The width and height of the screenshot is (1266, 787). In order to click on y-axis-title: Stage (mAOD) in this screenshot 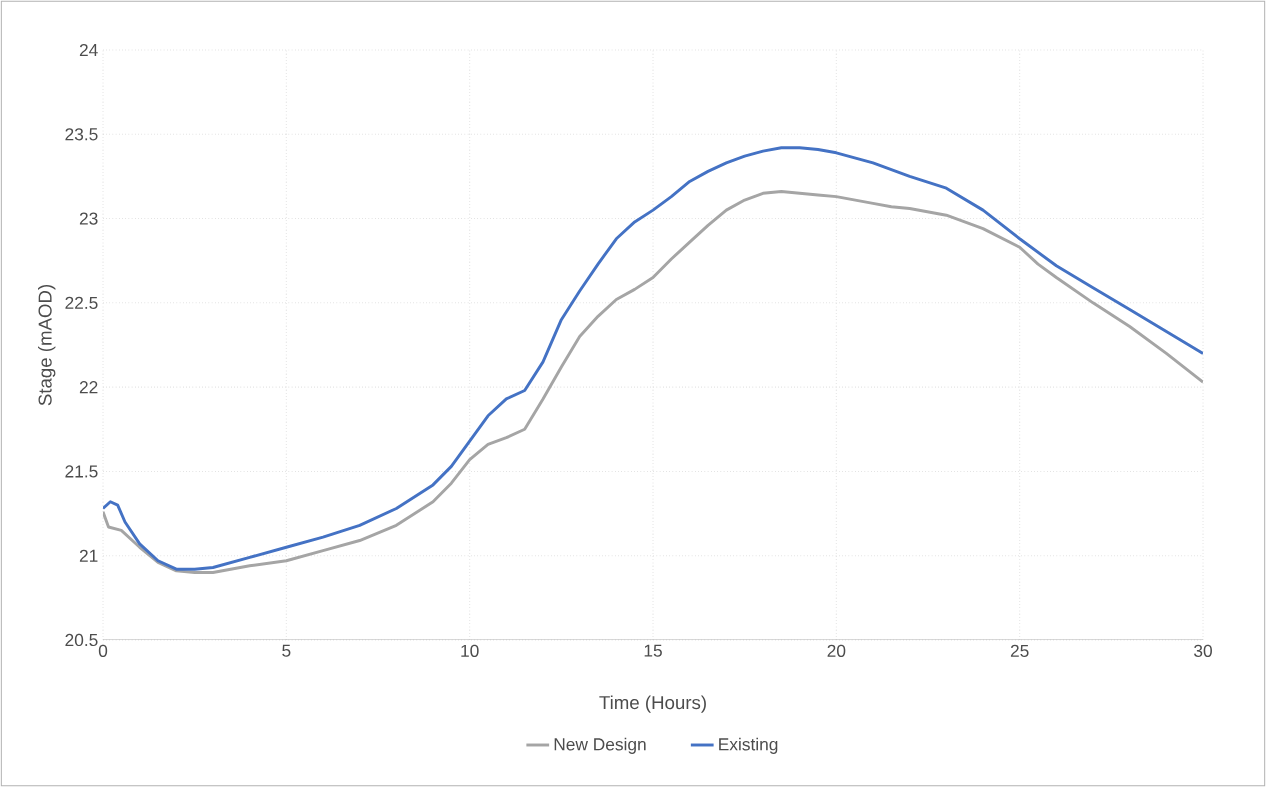, I will do `click(47, 345)`.